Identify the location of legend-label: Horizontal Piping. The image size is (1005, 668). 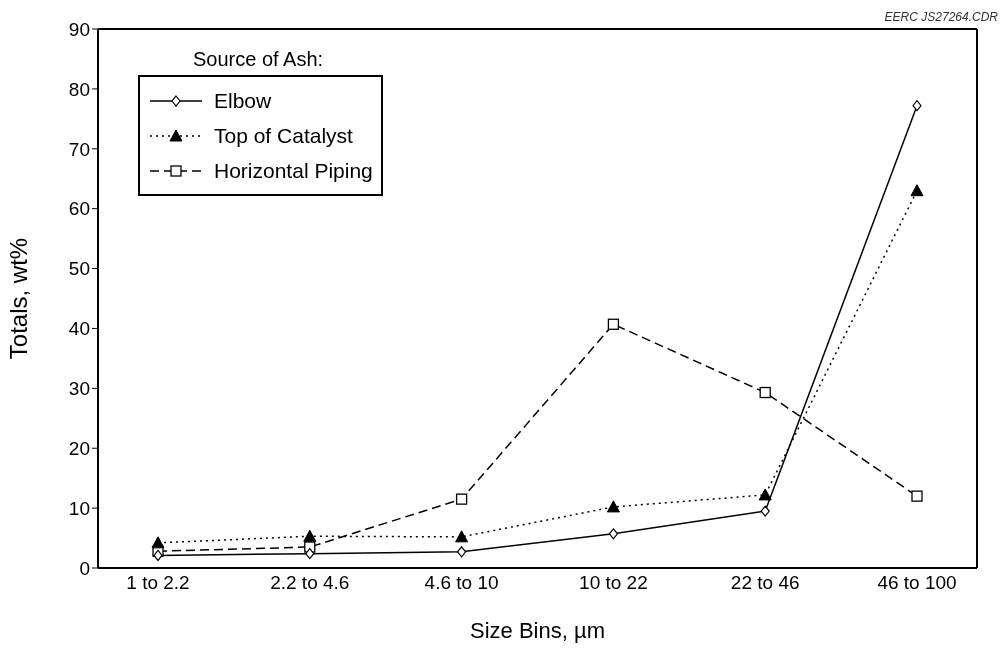
(293, 170).